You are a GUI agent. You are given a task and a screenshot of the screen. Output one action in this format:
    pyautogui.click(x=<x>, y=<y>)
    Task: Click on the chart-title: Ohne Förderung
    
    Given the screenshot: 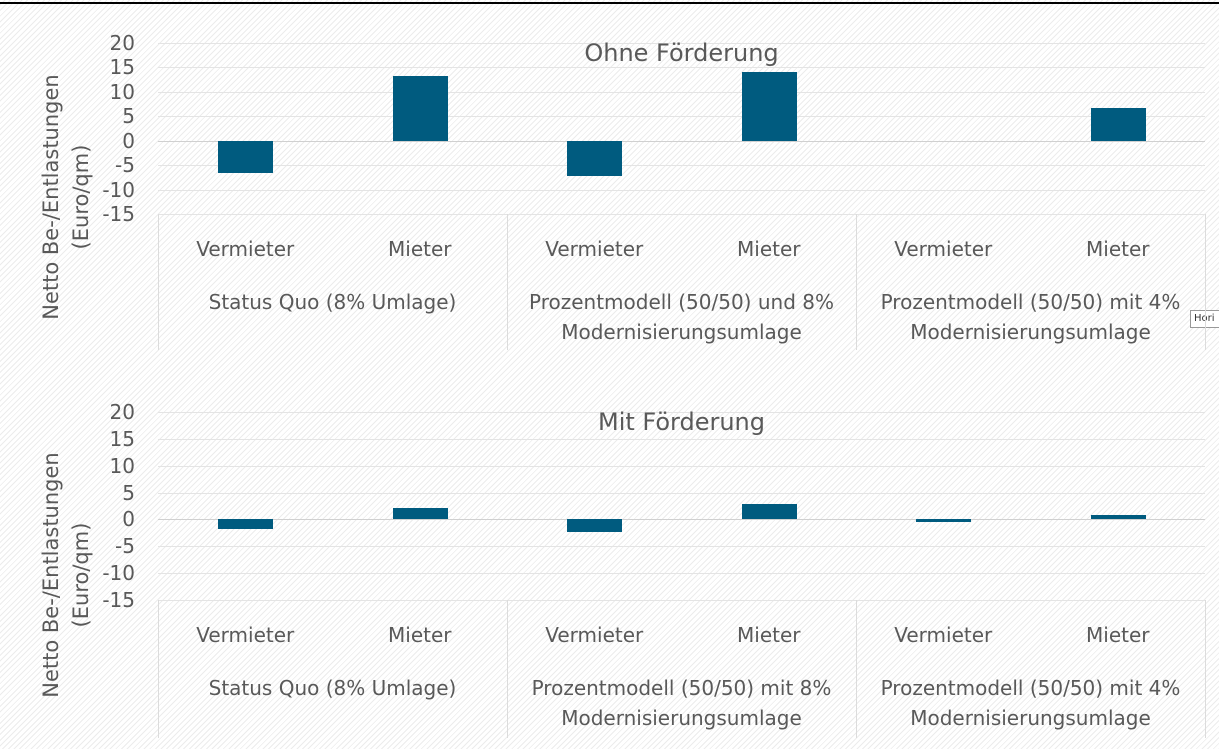 What is the action you would take?
    pyautogui.click(x=681, y=53)
    